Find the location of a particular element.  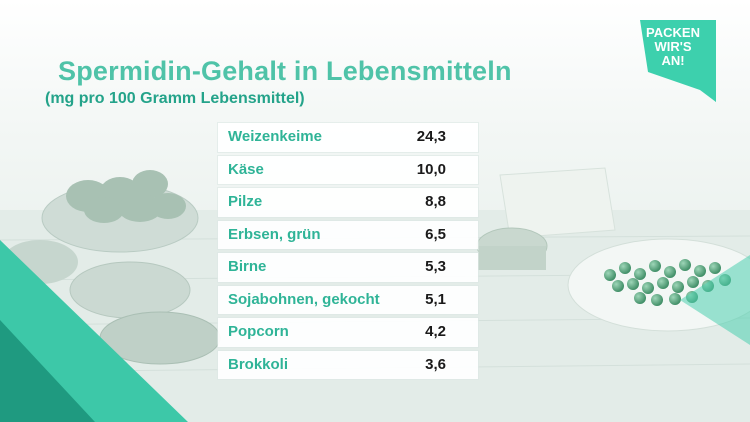

spermidine-value: 10,0 is located at coordinates (431, 169).